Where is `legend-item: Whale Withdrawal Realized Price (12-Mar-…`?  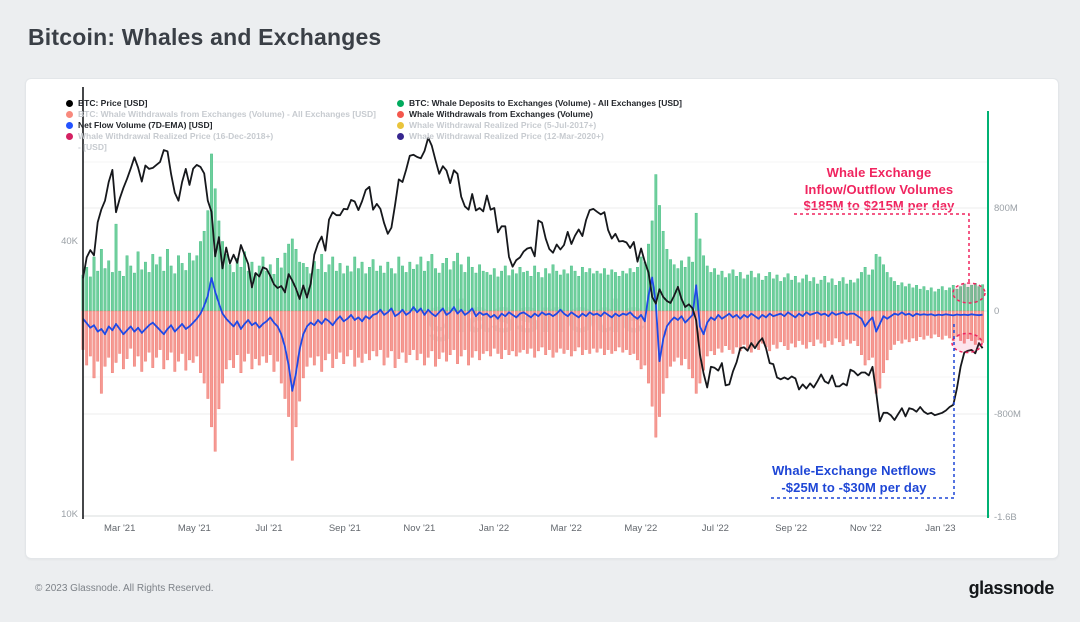 legend-item: Whale Withdrawal Realized Price (12-Mar-… is located at coordinates (500, 136).